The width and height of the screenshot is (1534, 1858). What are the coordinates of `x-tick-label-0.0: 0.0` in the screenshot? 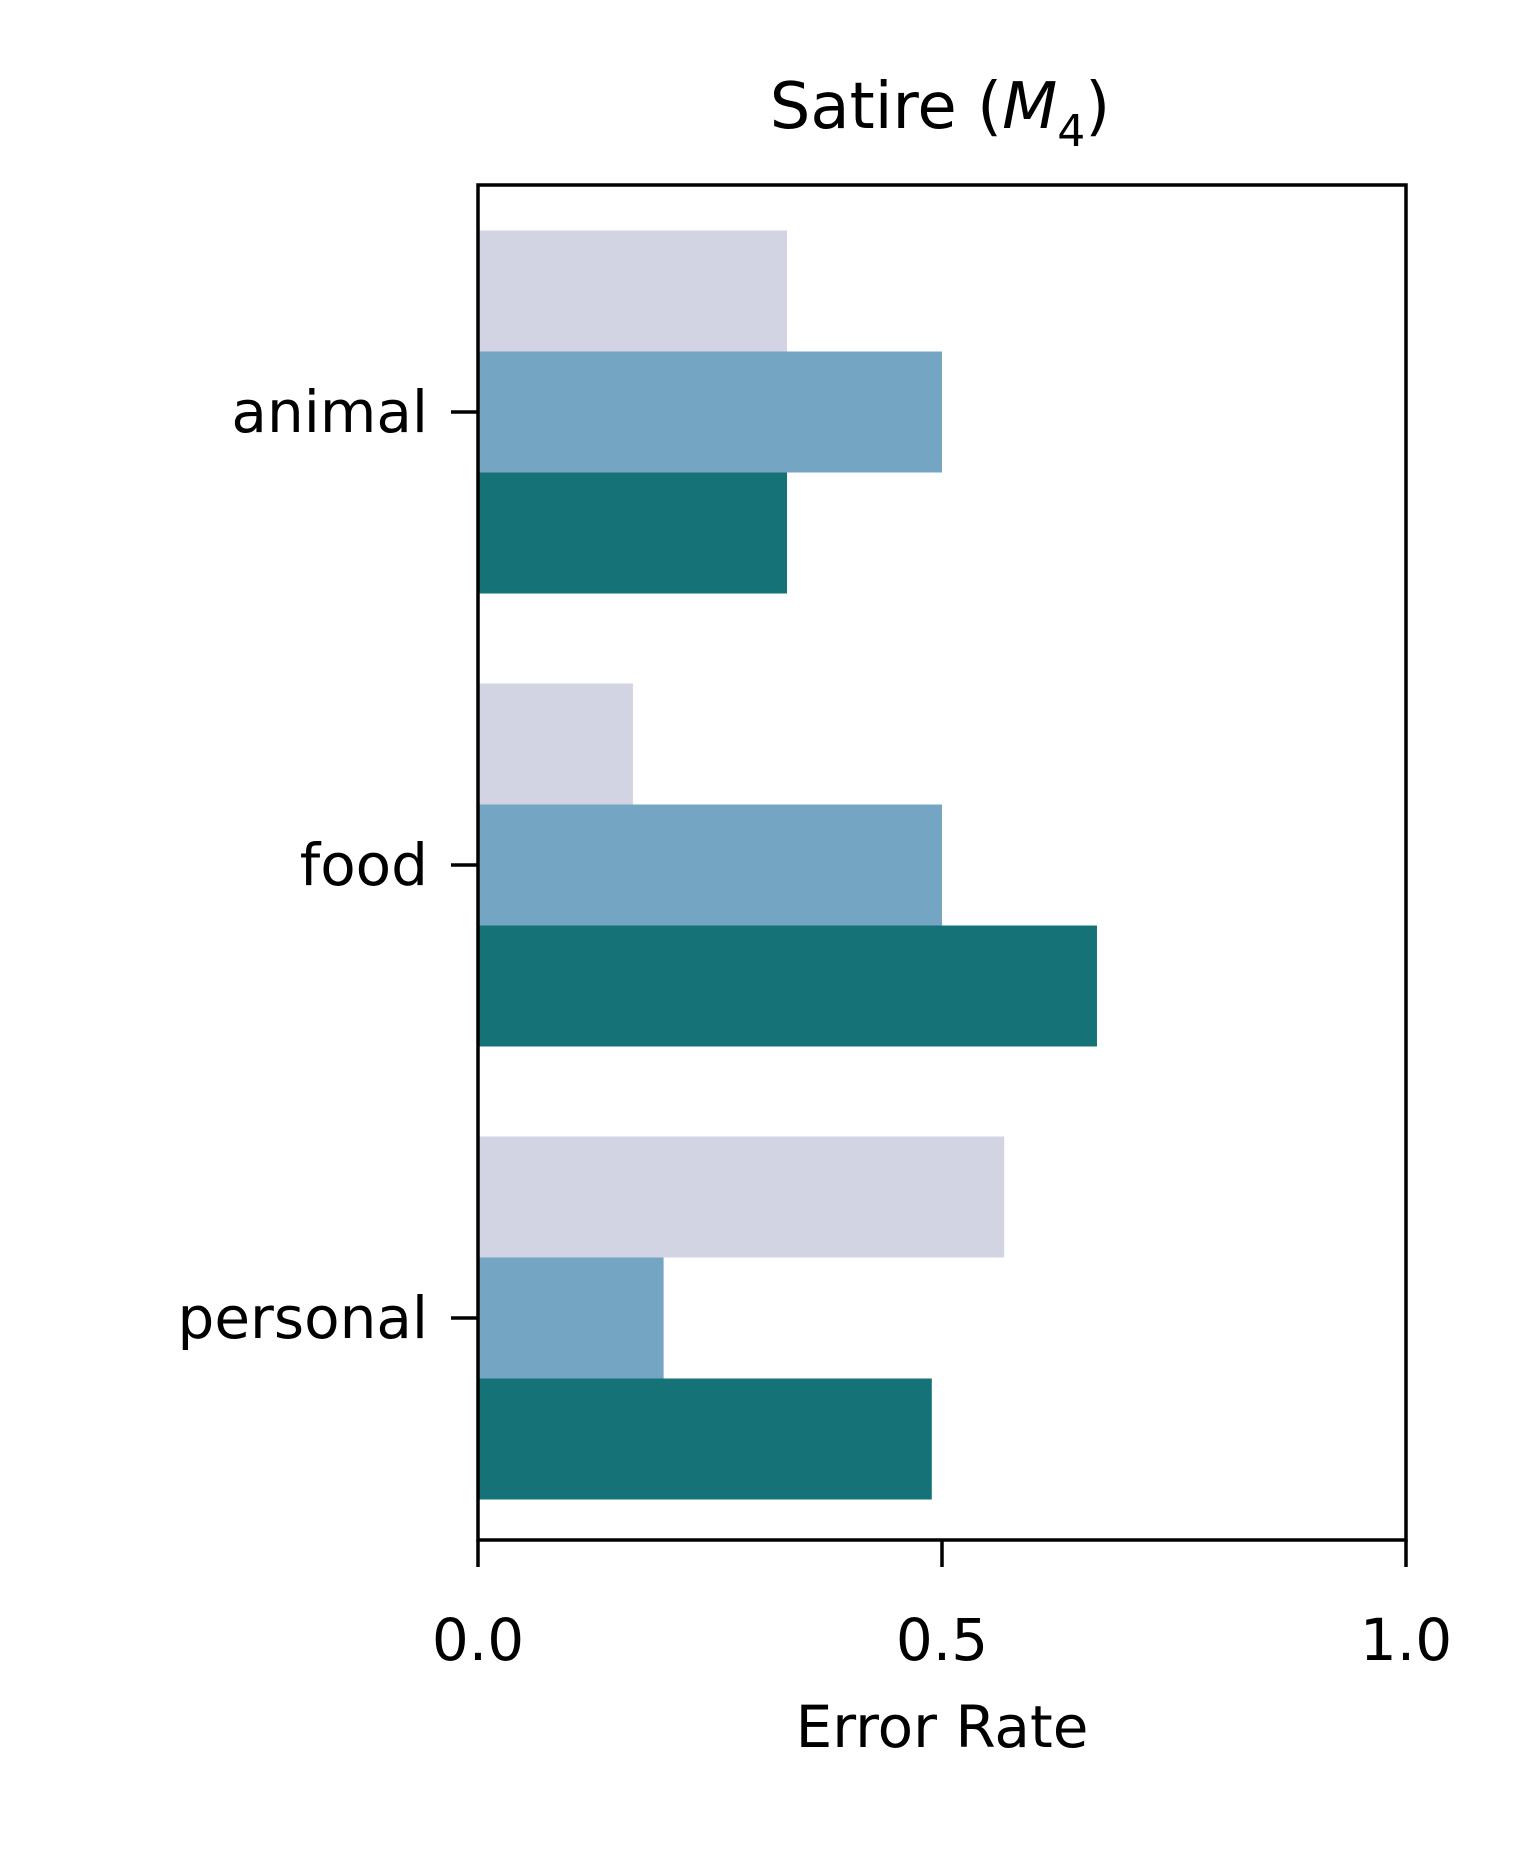 It's located at (478, 1640).